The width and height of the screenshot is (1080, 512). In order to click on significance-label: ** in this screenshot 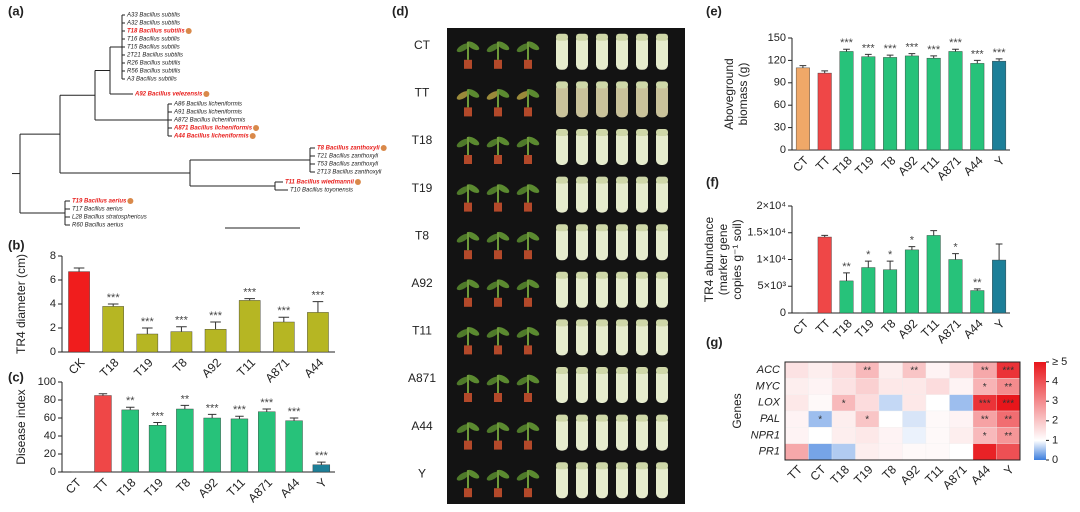, I will do `click(985, 420)`.